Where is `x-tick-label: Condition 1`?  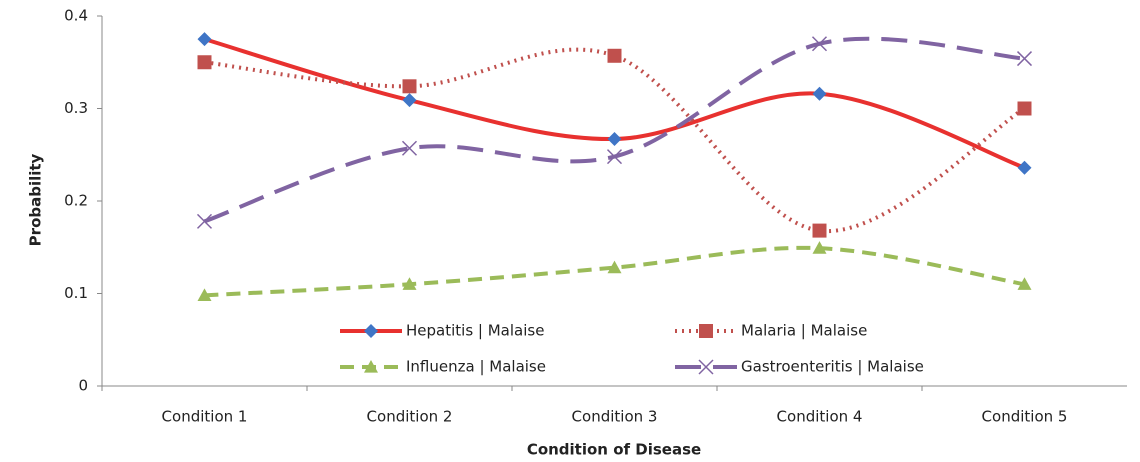 x-tick-label: Condition 1 is located at coordinates (205, 417).